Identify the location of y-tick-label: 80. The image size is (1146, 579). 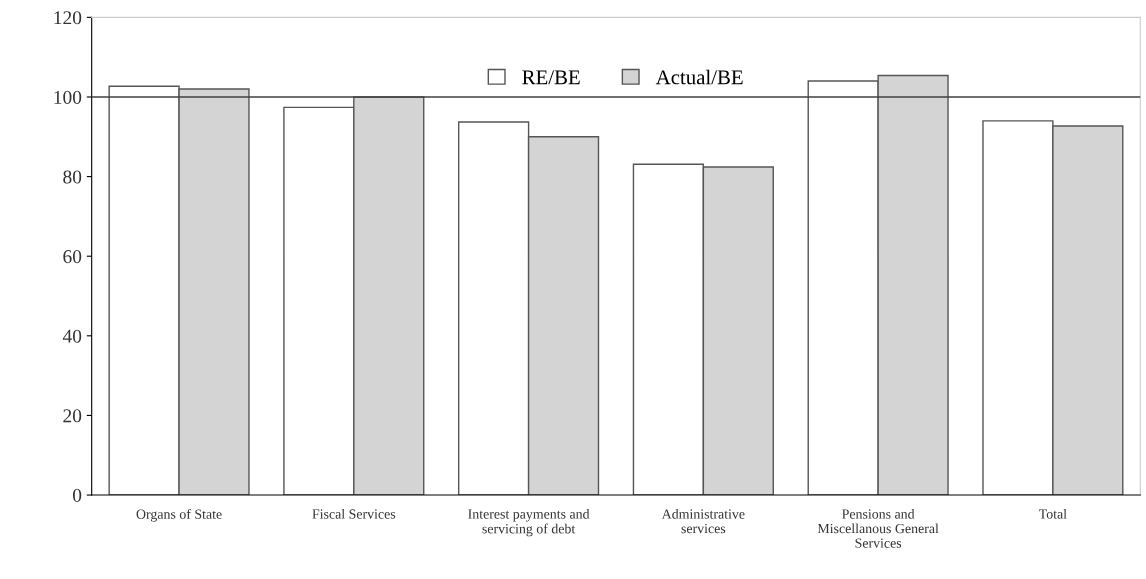
(72, 177).